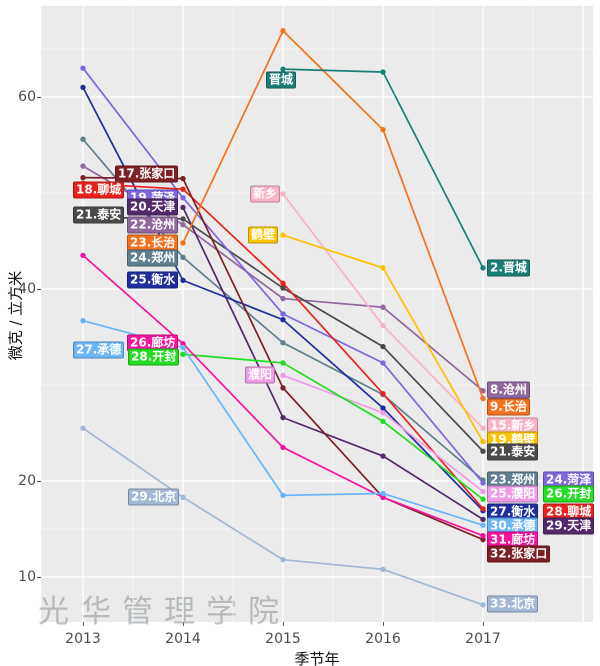  Describe the element at coordinates (513, 494) in the screenshot. I see `city-label: 25.濮阳` at that location.